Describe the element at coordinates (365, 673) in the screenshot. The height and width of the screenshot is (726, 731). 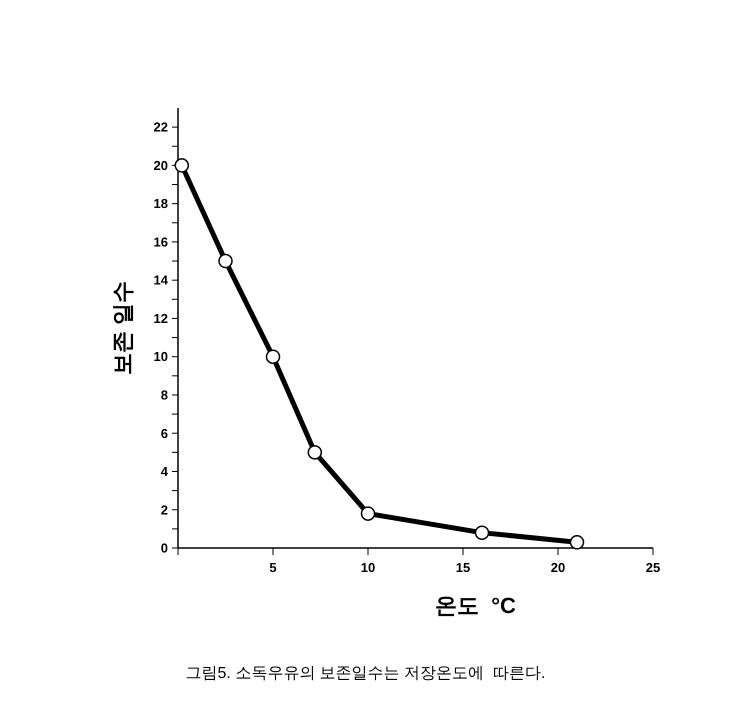
I see `caption: 그림5. 소독우유의 보존일수는 저장온도에 따른다.` at that location.